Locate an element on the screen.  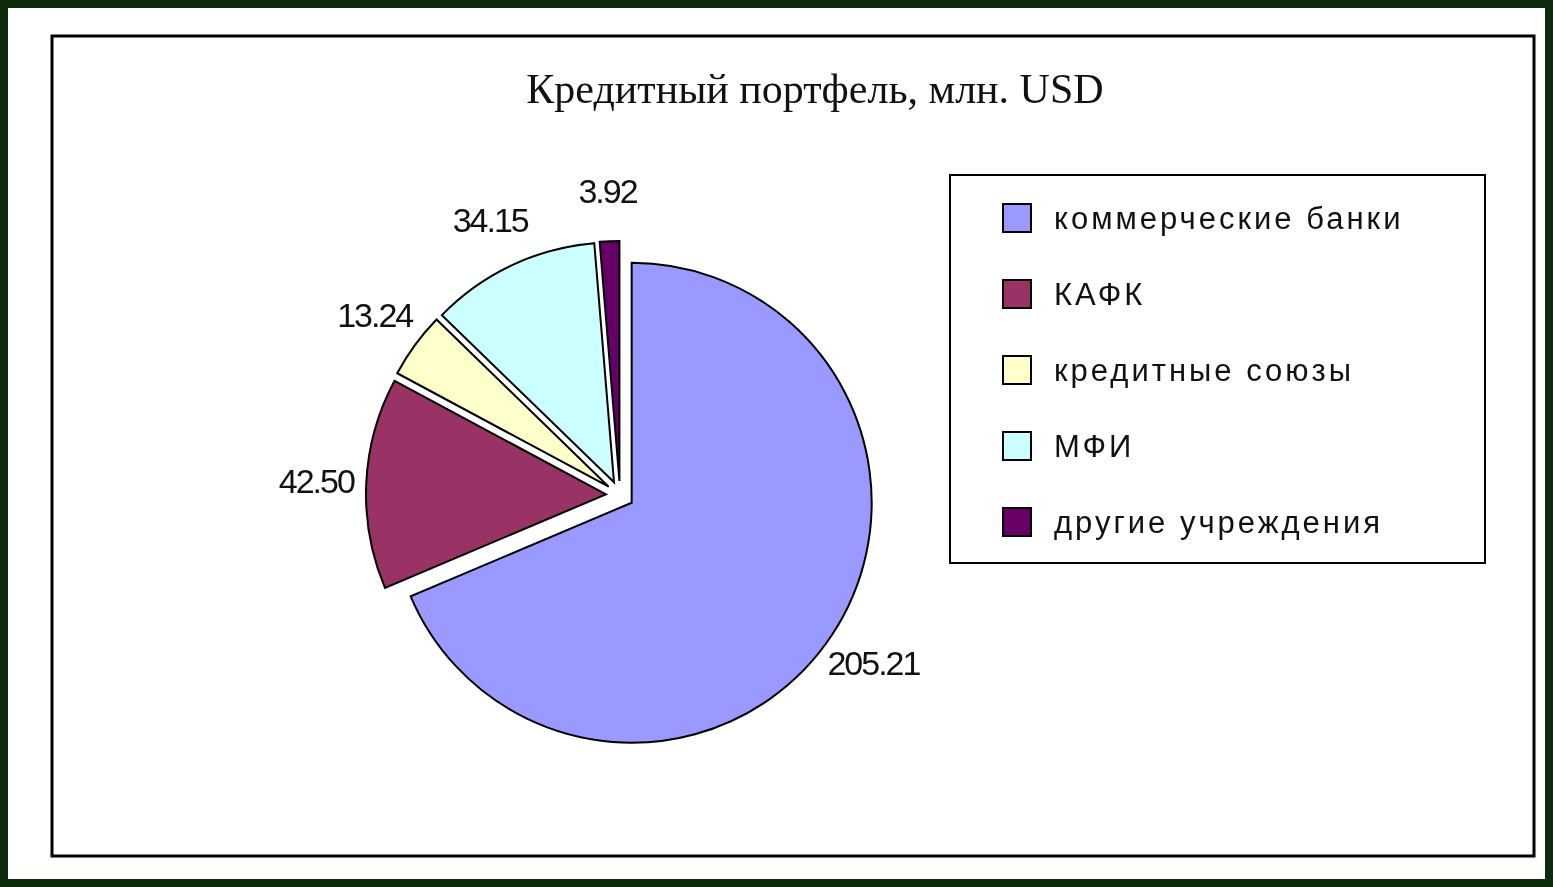
data-label: 3.92 is located at coordinates (608, 191).